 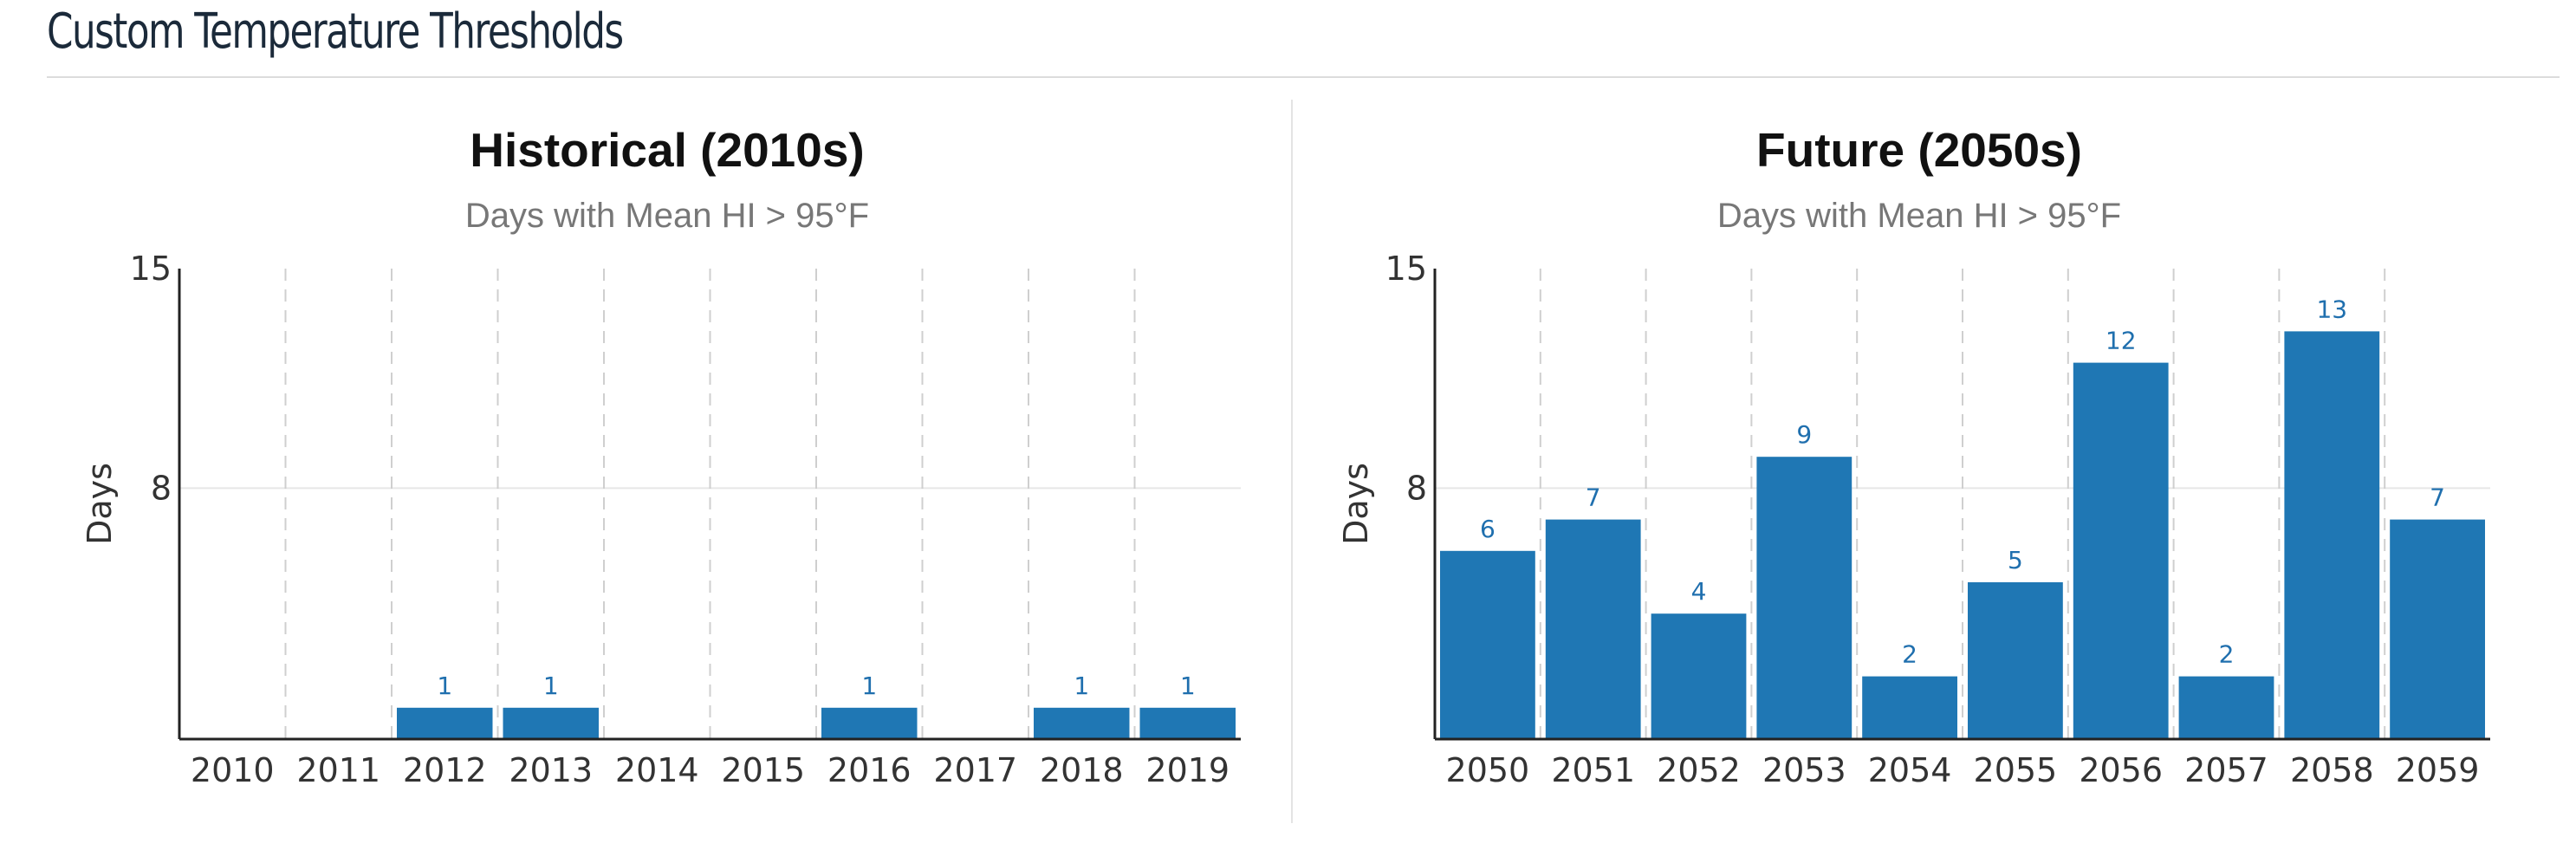 What do you see at coordinates (1804, 434) in the screenshot?
I see `data-label-2053: 9` at bounding box center [1804, 434].